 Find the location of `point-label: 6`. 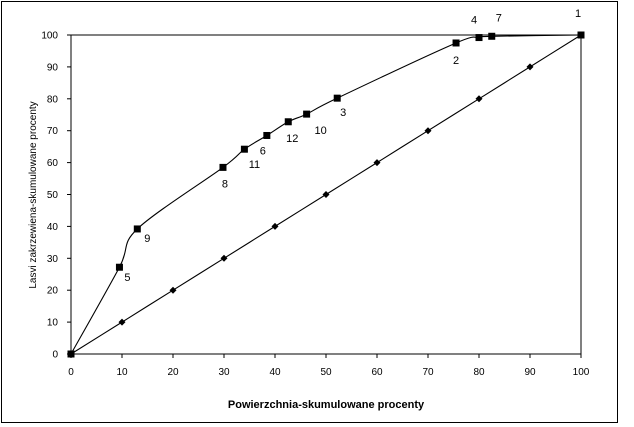

point-label: 6 is located at coordinates (263, 151).